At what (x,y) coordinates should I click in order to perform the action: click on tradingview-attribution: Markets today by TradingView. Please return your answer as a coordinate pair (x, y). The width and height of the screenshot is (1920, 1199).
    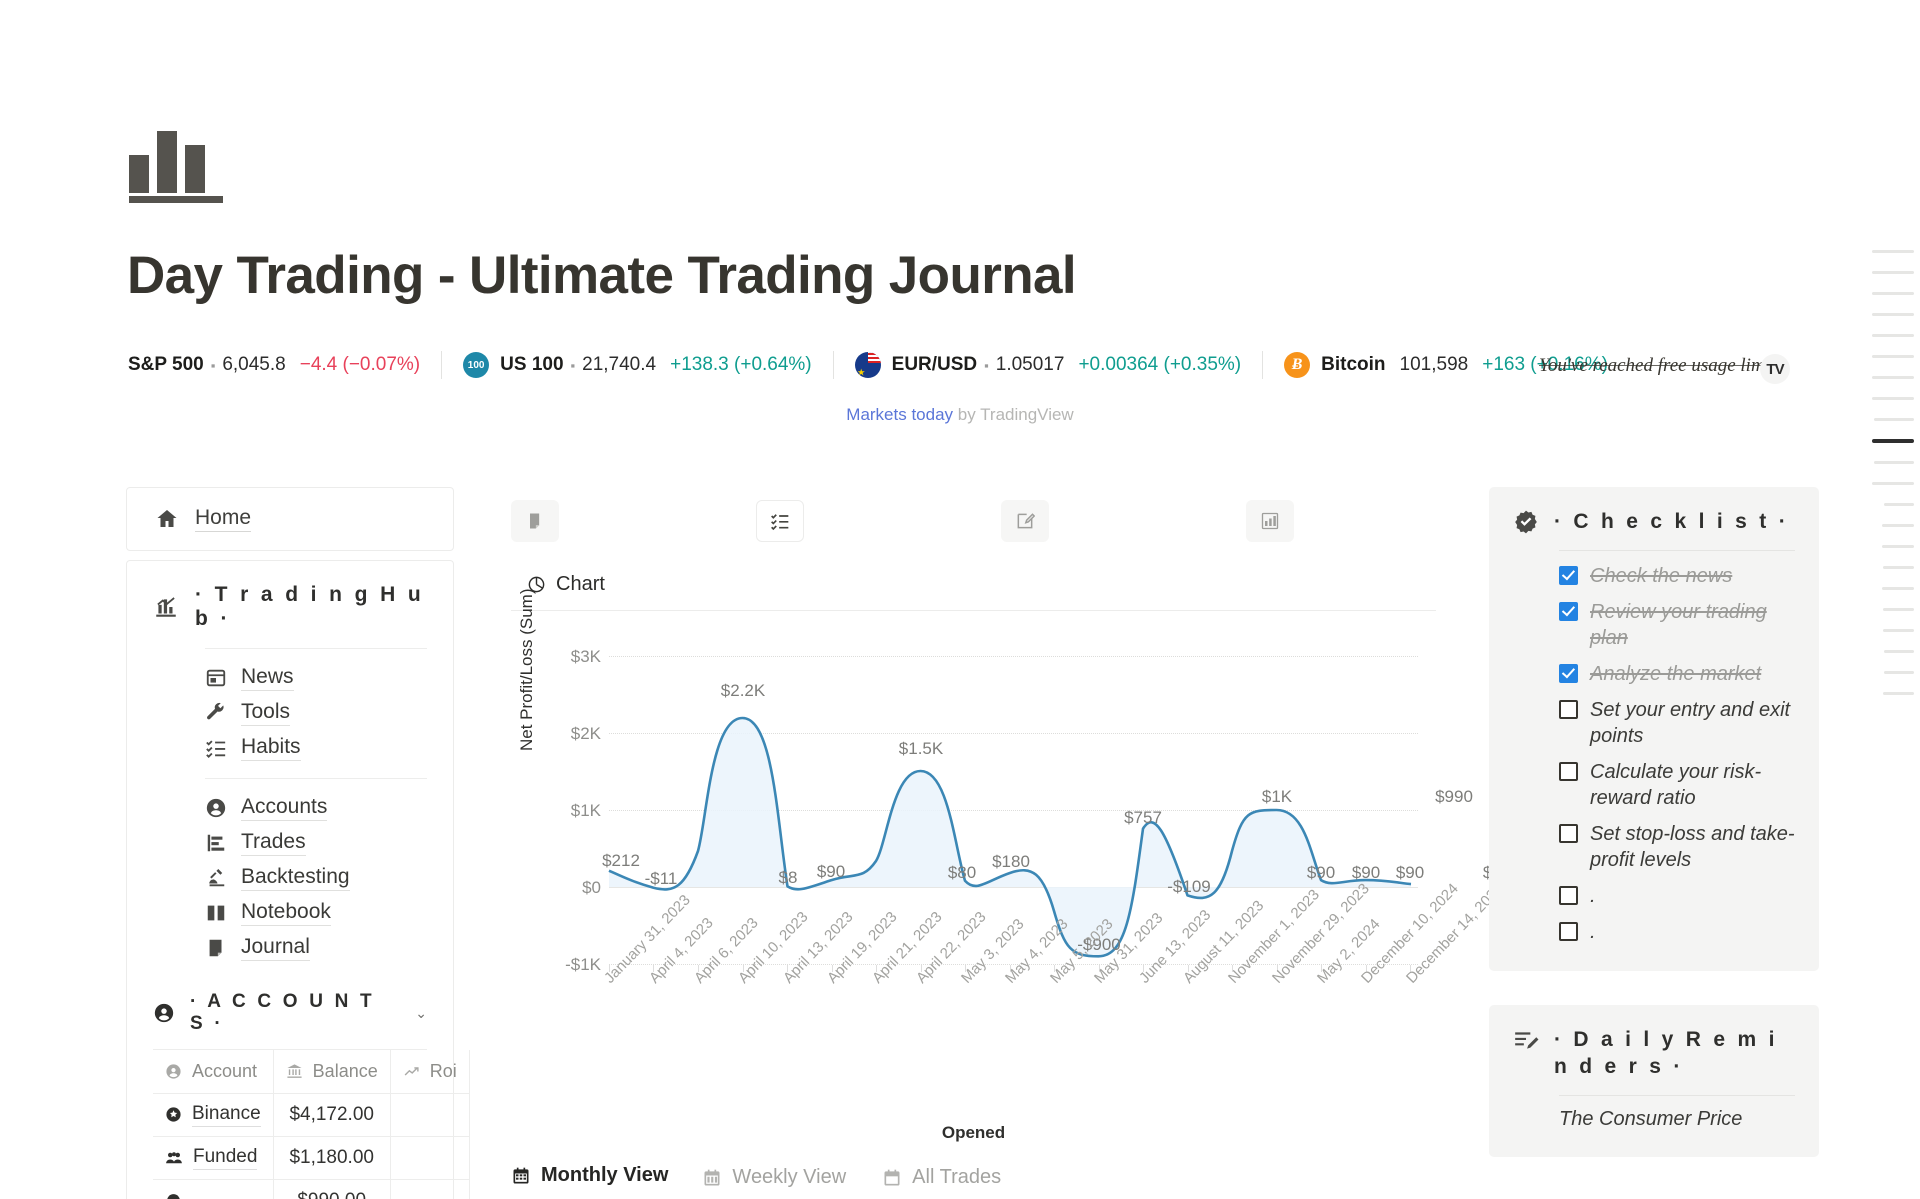
    Looking at the image, I should click on (960, 415).